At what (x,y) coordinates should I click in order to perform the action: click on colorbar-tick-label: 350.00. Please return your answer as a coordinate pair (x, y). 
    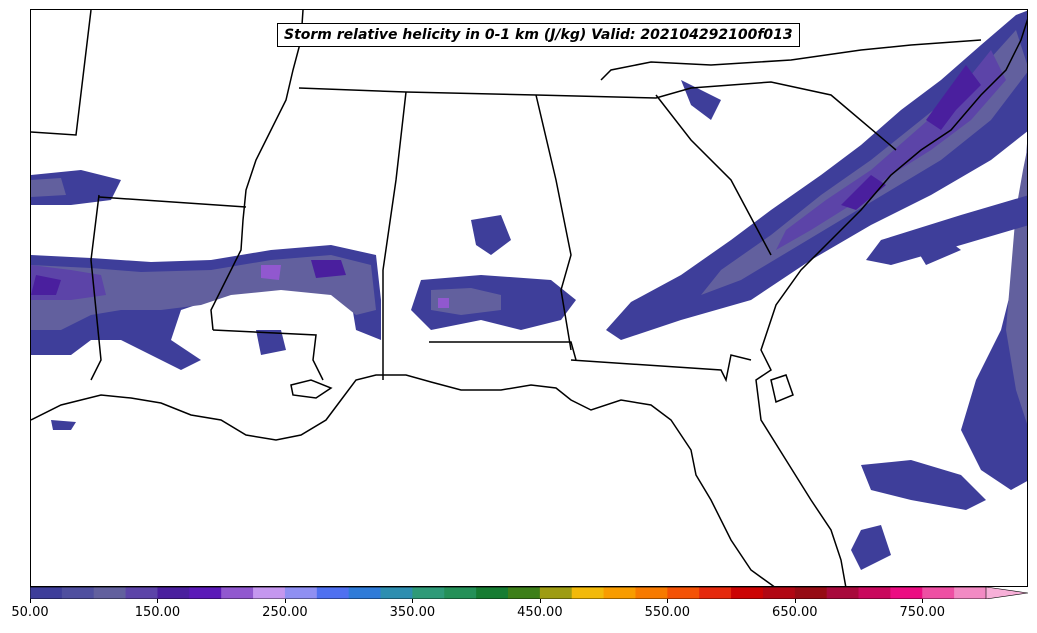
    Looking at the image, I should click on (412, 612).